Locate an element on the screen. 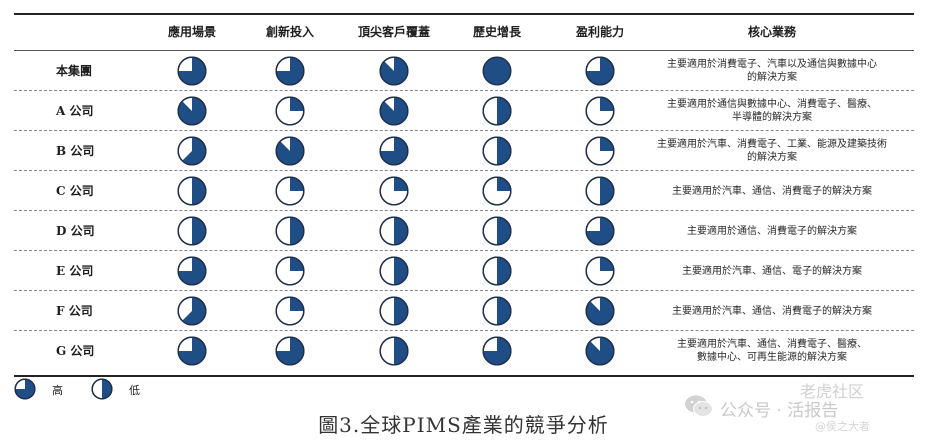 The width and height of the screenshot is (927, 445). core-business-description: 主要適用於汽車、消費電子、工業、能源及建築技術 的解決方案 is located at coordinates (772, 151).